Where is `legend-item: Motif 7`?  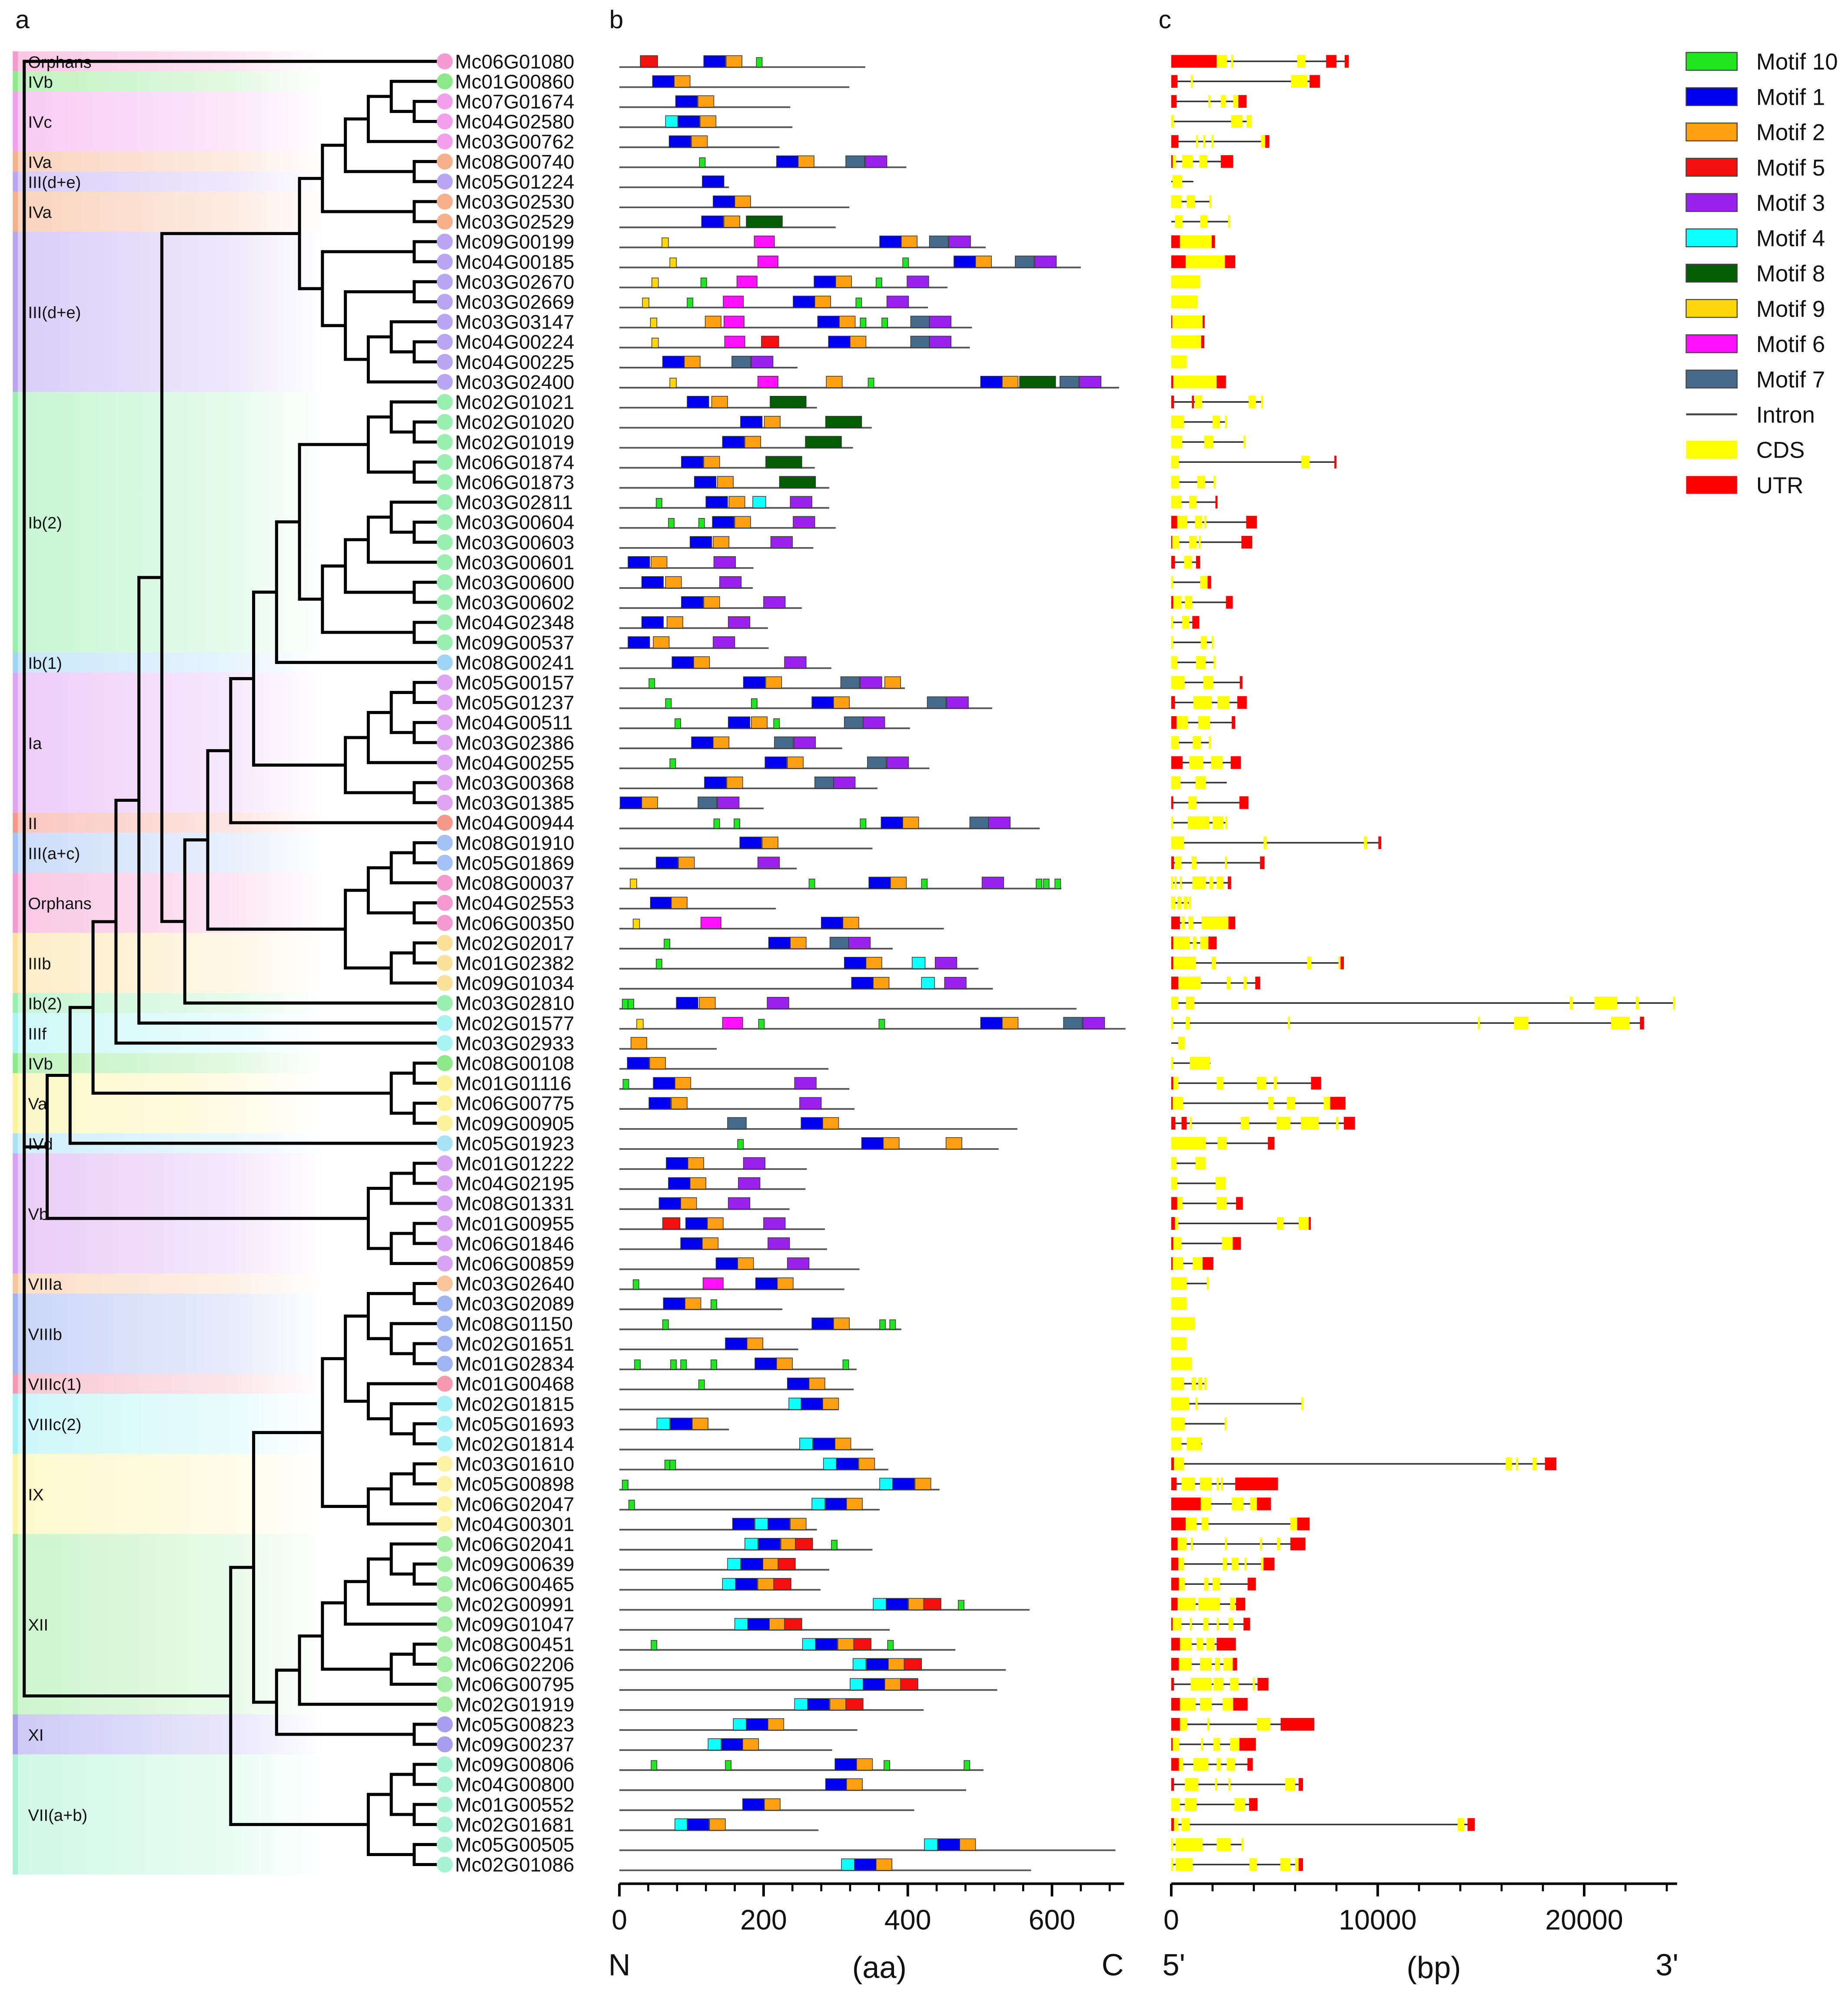 legend-item: Motif 7 is located at coordinates (1755, 379).